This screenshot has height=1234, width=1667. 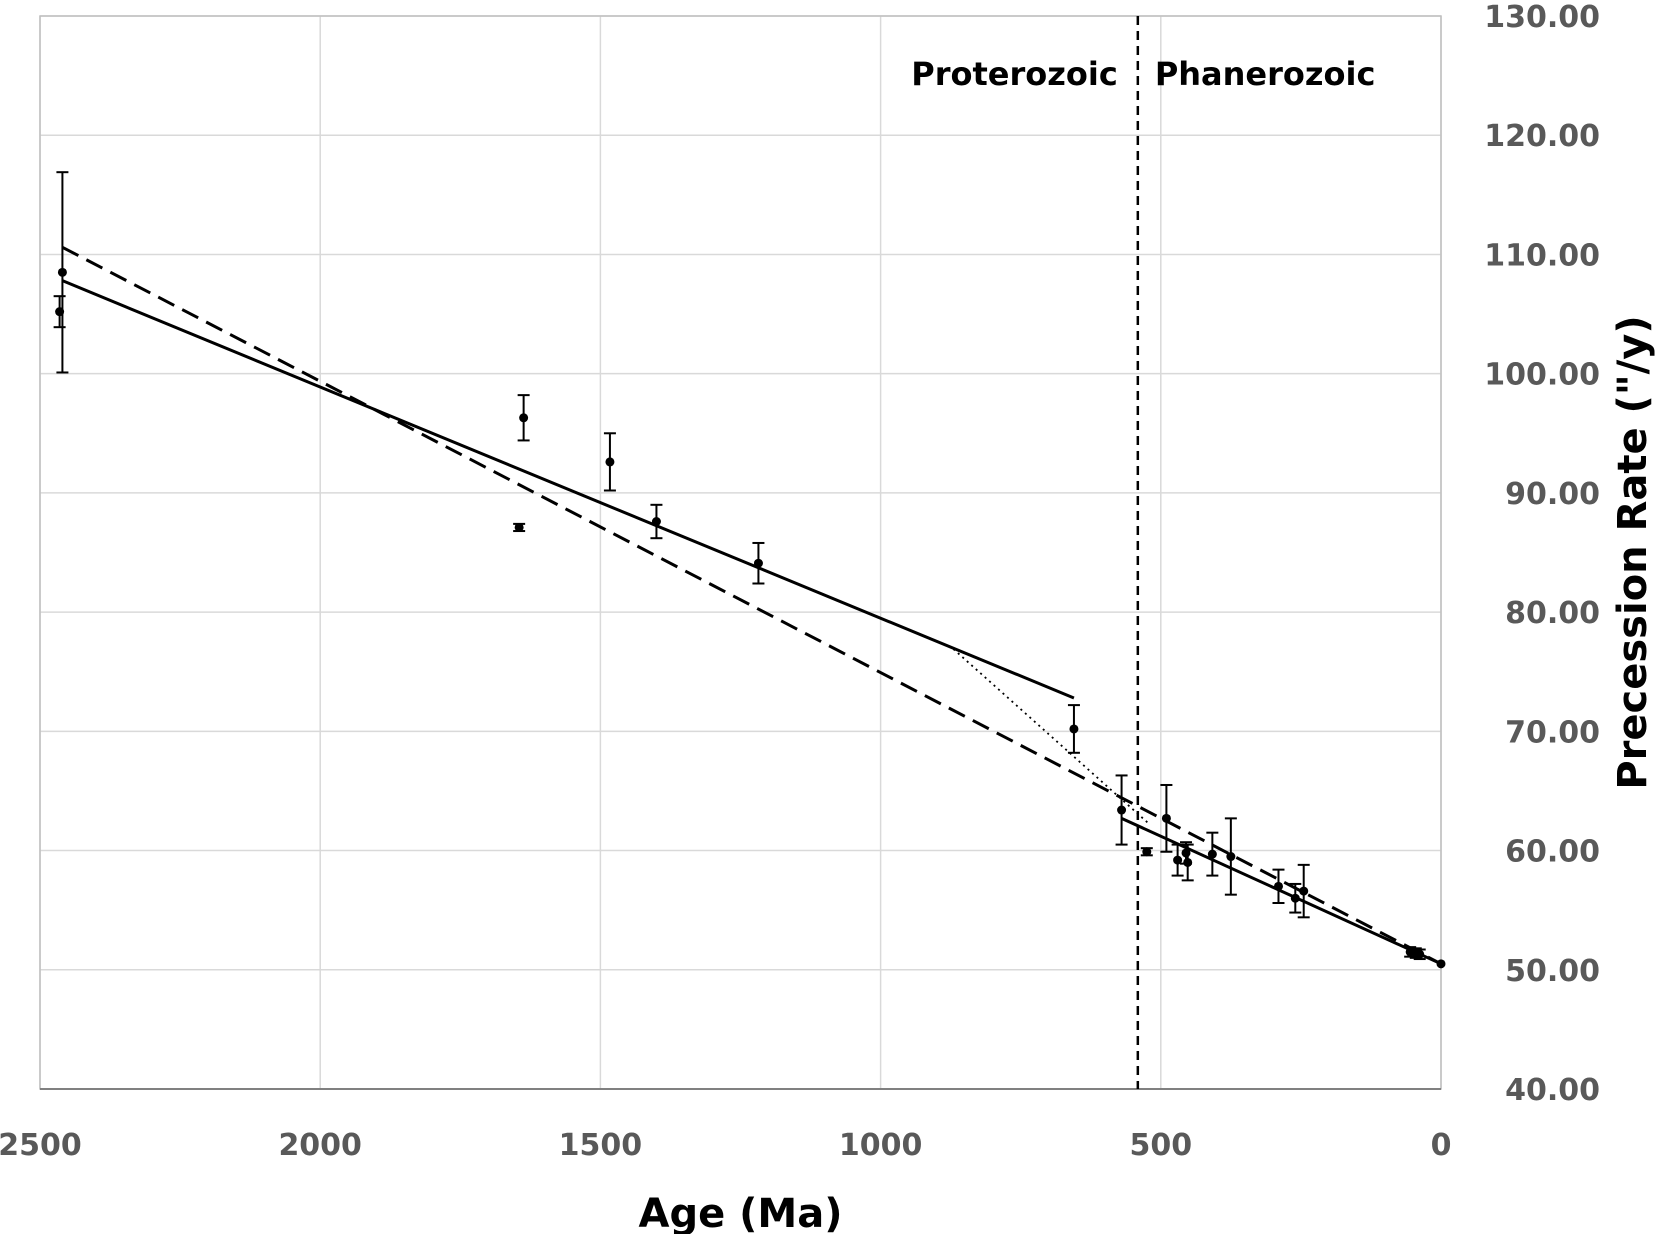 I want to click on y-tick-label: 100.00, so click(x=1542, y=375).